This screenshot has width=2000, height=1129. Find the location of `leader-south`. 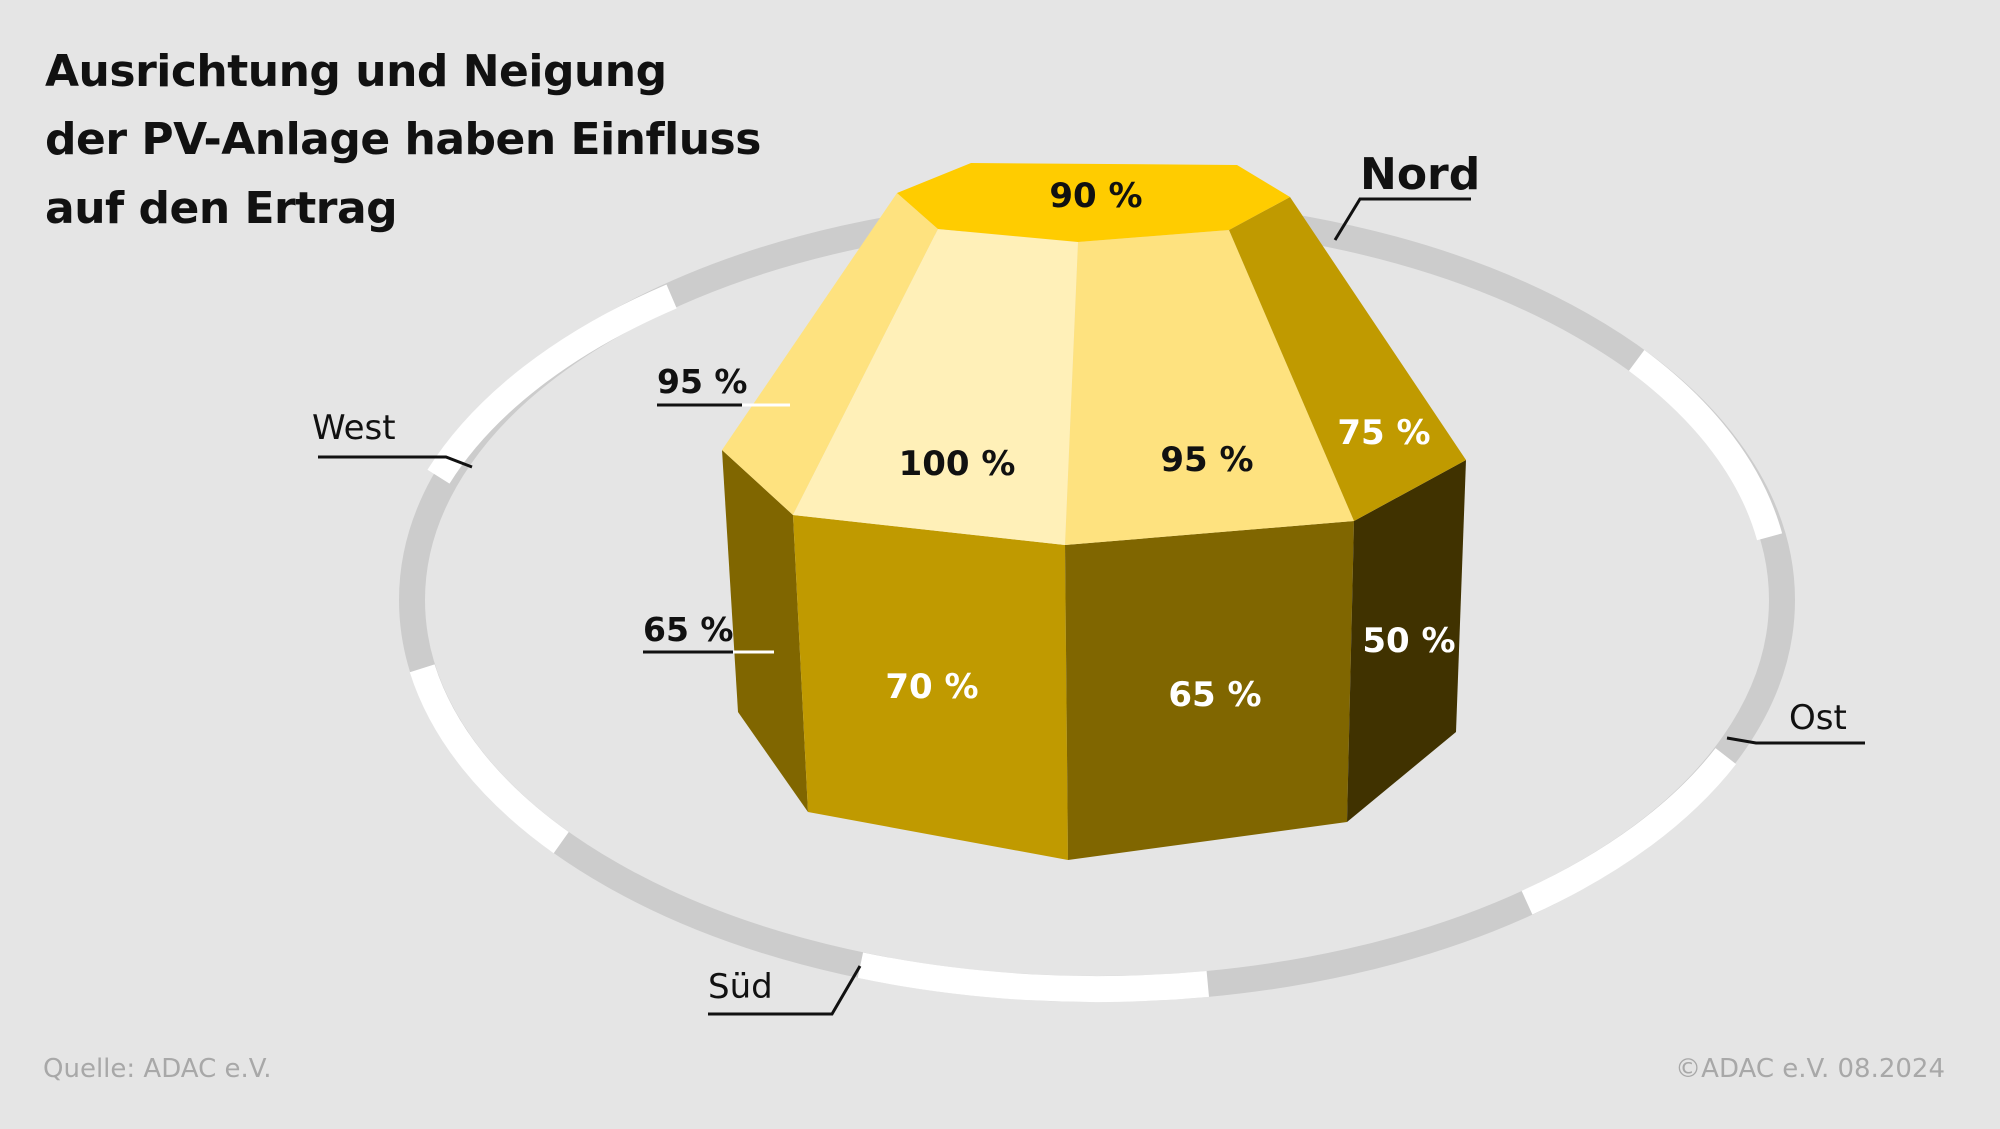

leader-south is located at coordinates (785, 990).